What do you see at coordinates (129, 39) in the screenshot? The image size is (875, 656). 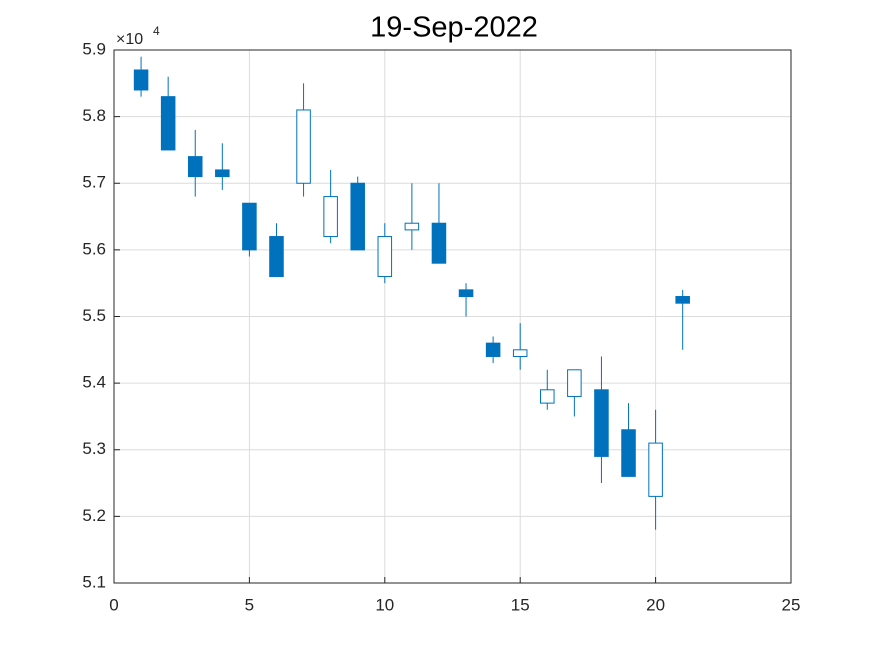 I see `y-multiplier: ×10` at bounding box center [129, 39].